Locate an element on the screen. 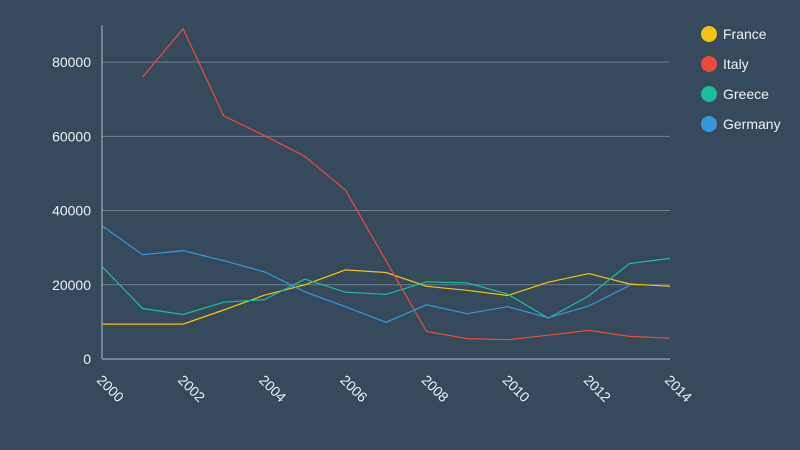  x-tick-label: 2010 is located at coordinates (516, 388).